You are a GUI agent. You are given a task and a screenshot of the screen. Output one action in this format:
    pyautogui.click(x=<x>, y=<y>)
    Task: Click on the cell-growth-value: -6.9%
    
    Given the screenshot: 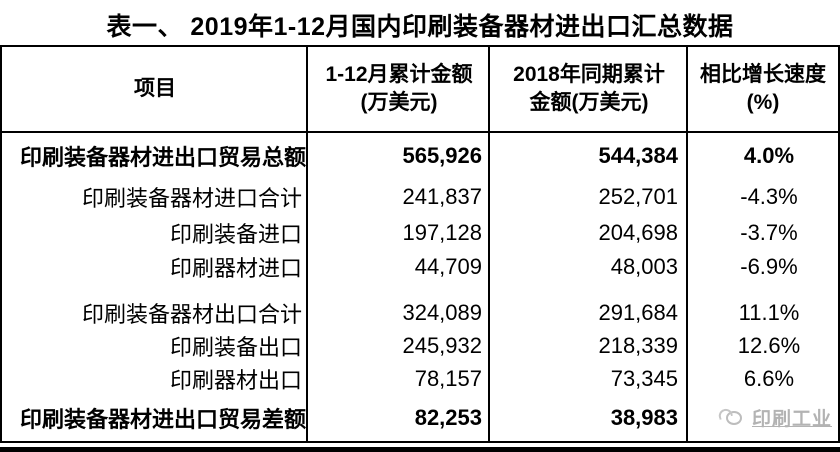 What is the action you would take?
    pyautogui.click(x=769, y=266)
    